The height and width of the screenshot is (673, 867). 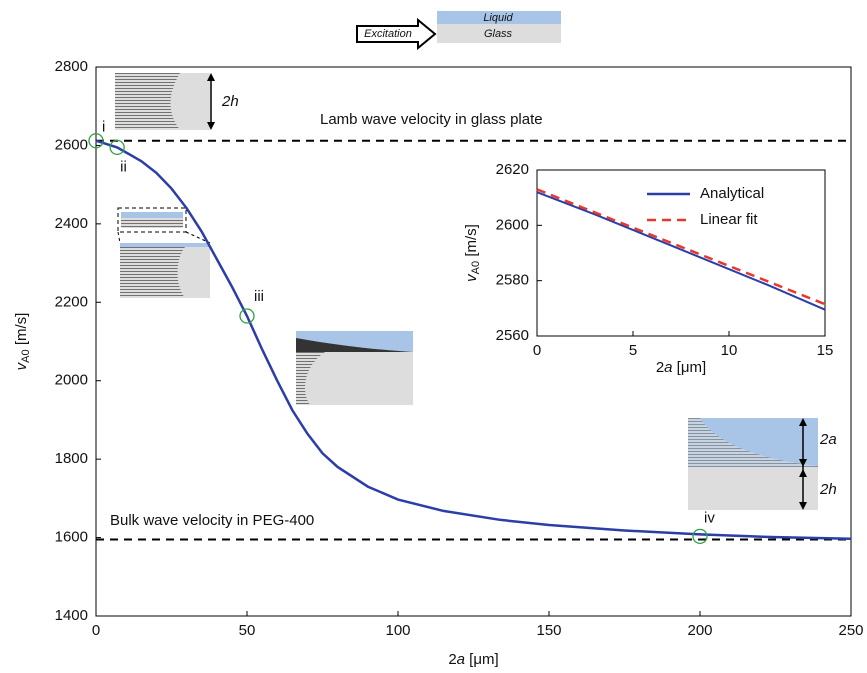 I want to click on glass-label: Glass, so click(x=498, y=34).